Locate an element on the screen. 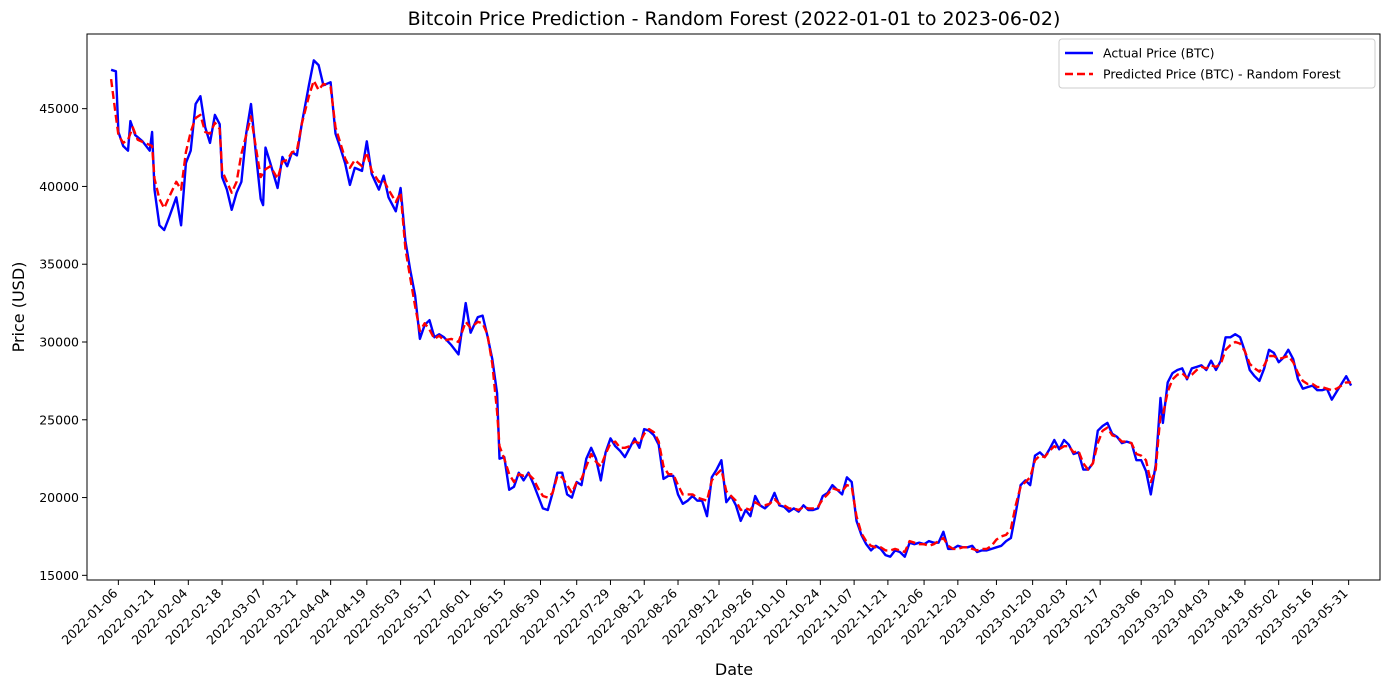  y-tick-label: 35000 is located at coordinates (59, 264).